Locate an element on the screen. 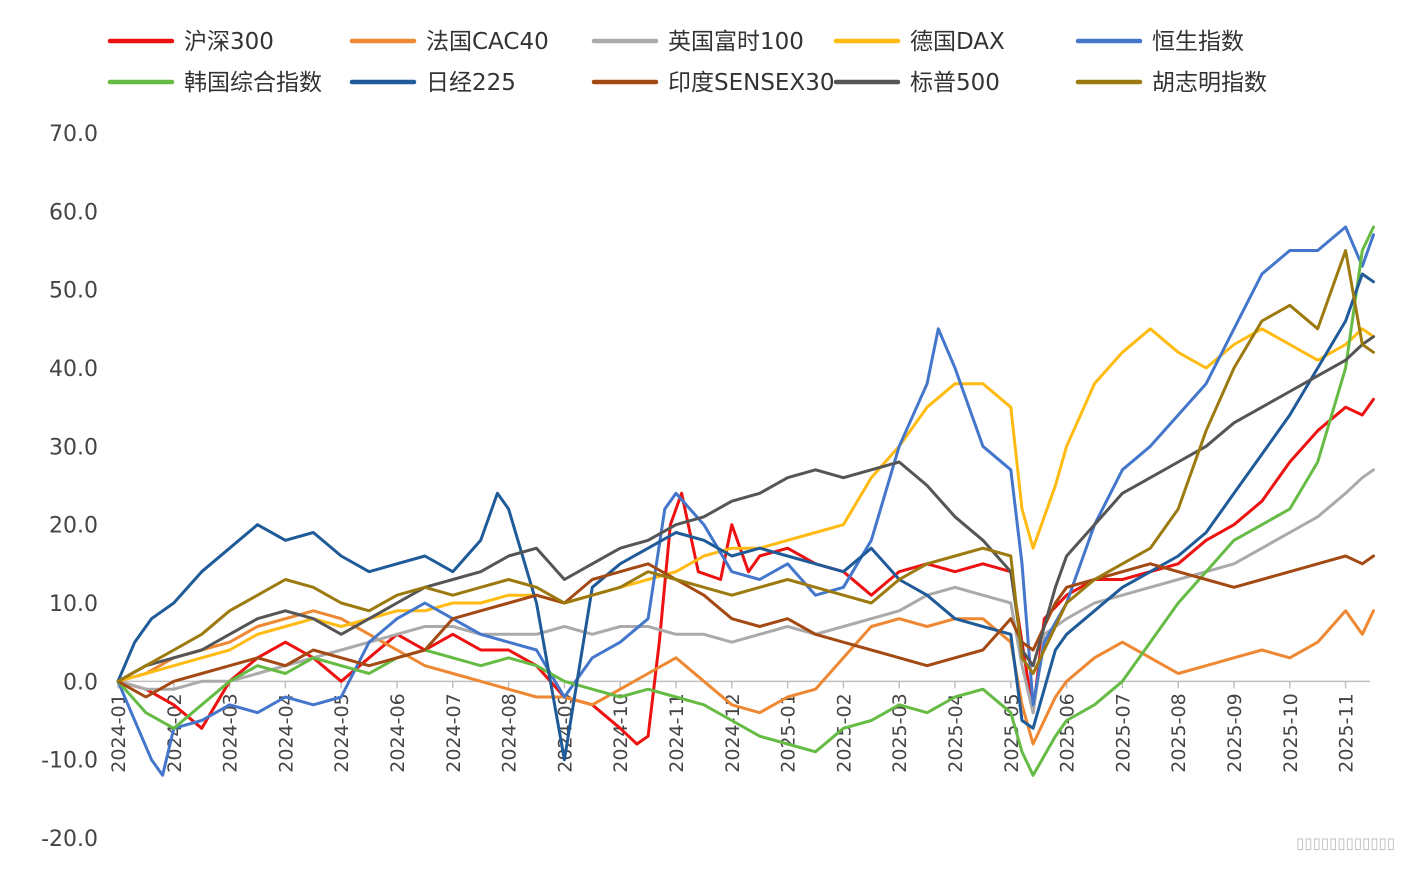 The image size is (1408, 875). x-tick-label: 2025-10 is located at coordinates (1291, 732).